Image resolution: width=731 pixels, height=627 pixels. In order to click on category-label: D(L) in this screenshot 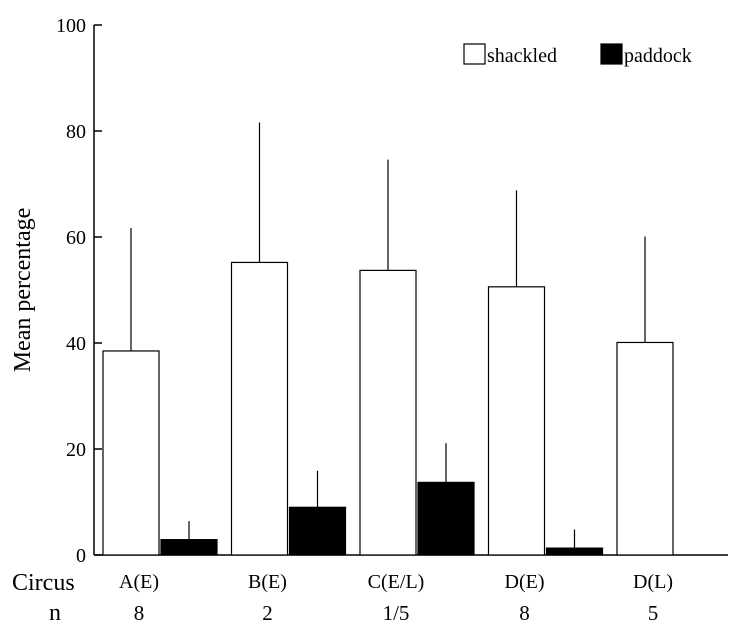, I will do `click(653, 582)`.